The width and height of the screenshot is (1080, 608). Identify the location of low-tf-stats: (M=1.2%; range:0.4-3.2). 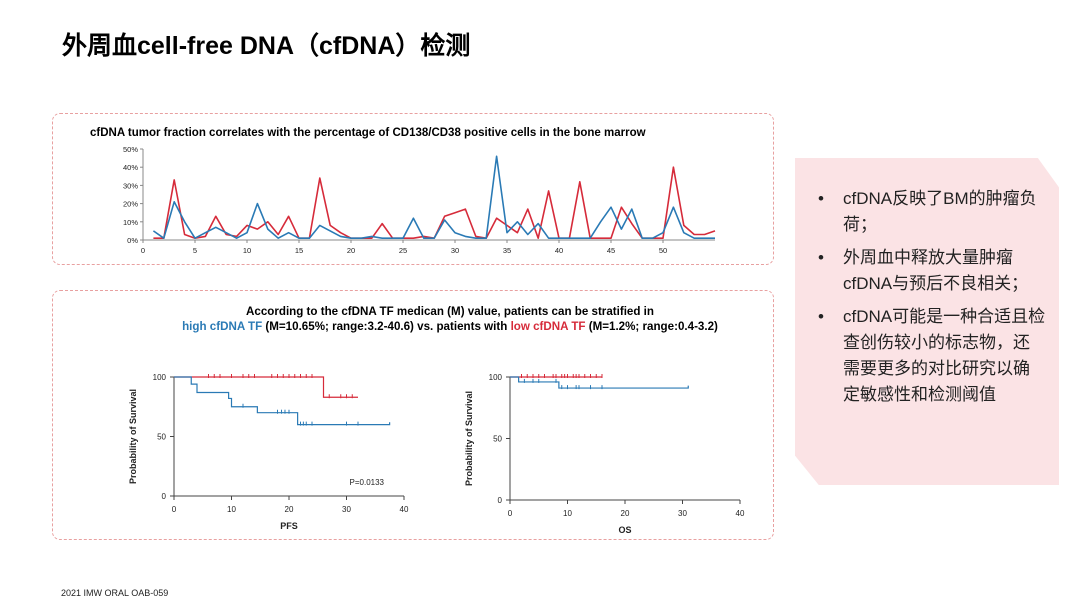
(651, 326).